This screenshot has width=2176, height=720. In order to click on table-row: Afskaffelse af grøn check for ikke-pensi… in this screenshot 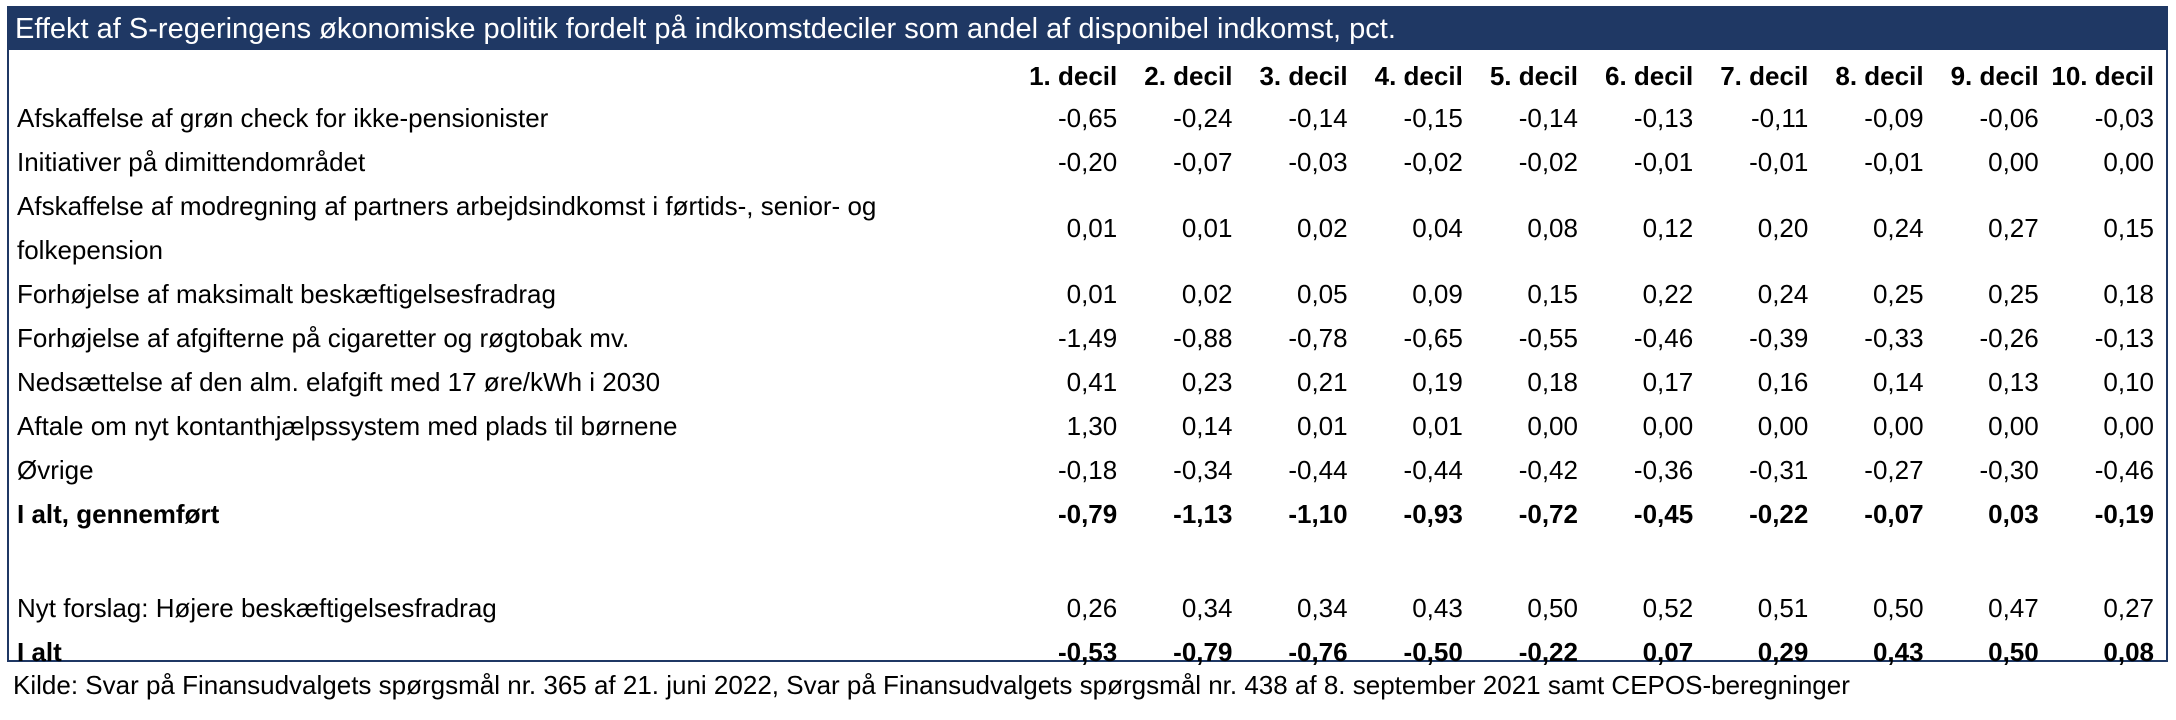, I will do `click(1087, 118)`.